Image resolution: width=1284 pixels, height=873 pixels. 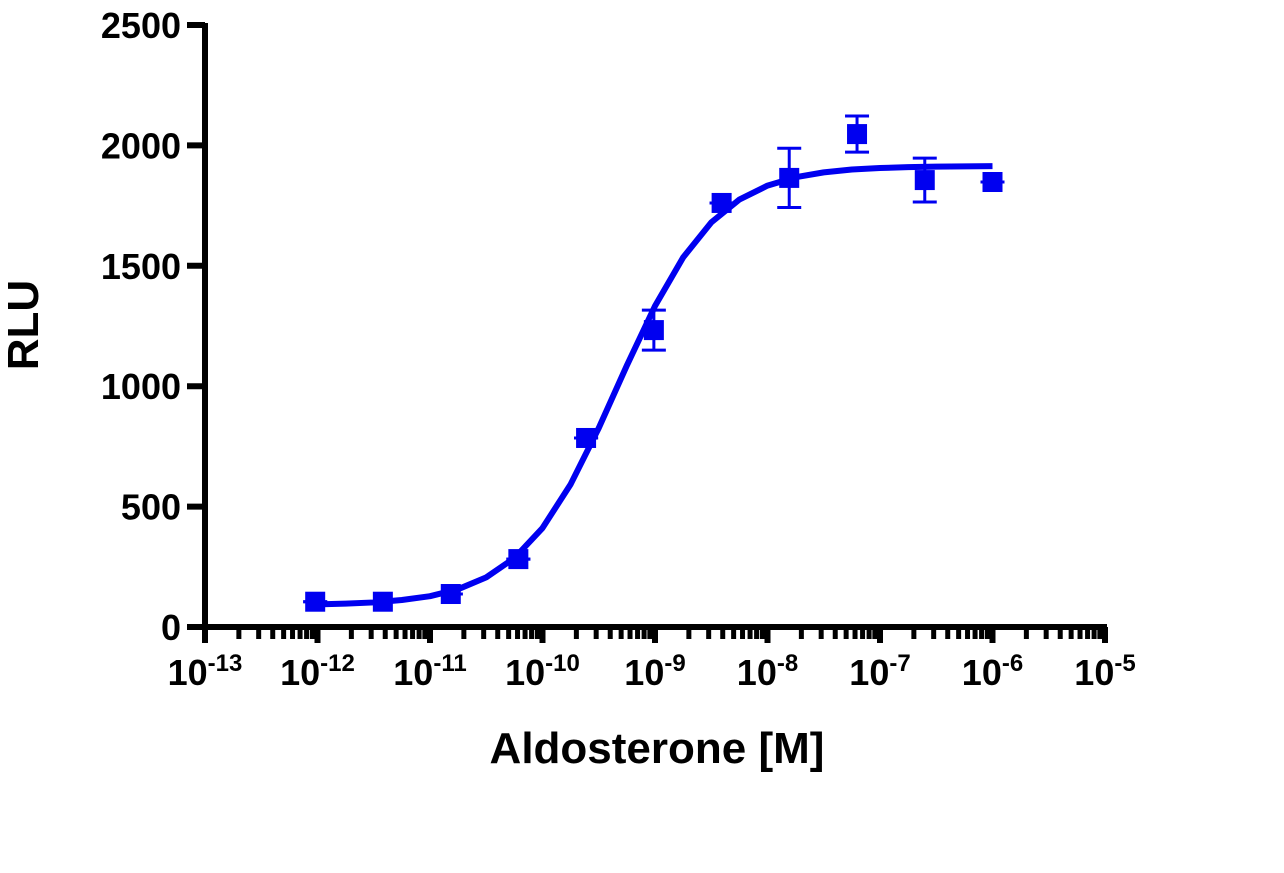 I want to click on x-tick-label: 10⁻⁵, so click(x=1104, y=671).